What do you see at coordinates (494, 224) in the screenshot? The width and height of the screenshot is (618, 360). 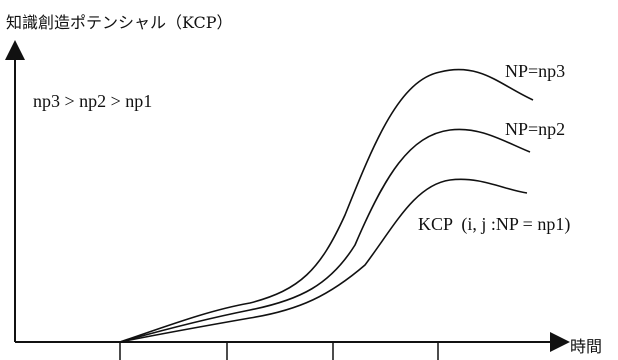 I see `curve-label-np1: KCP (i, j :NP = np1)` at bounding box center [494, 224].